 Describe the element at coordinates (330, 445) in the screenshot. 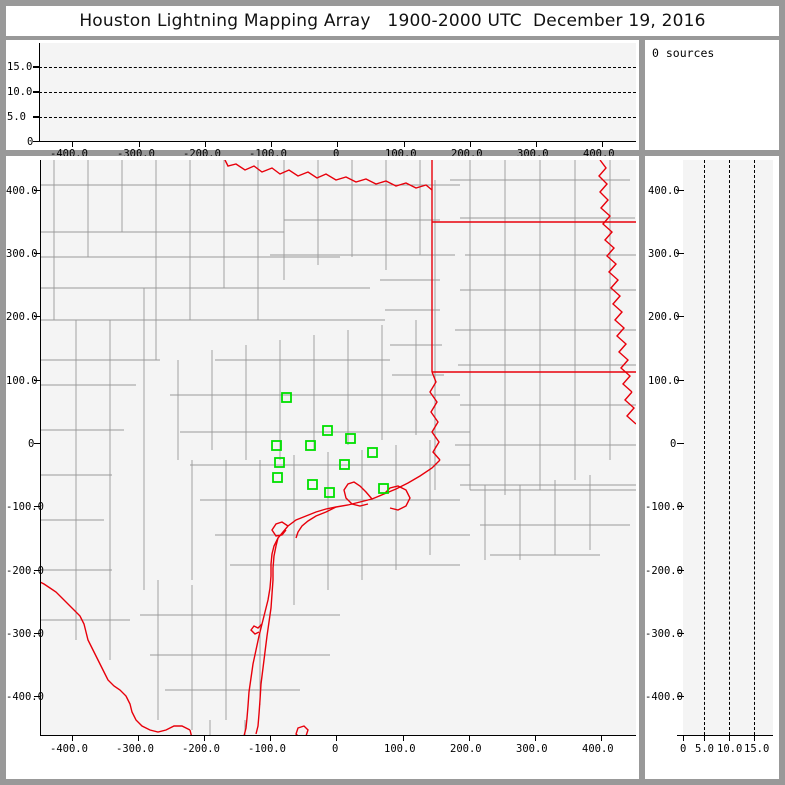

I see `lma-station-markers` at that location.